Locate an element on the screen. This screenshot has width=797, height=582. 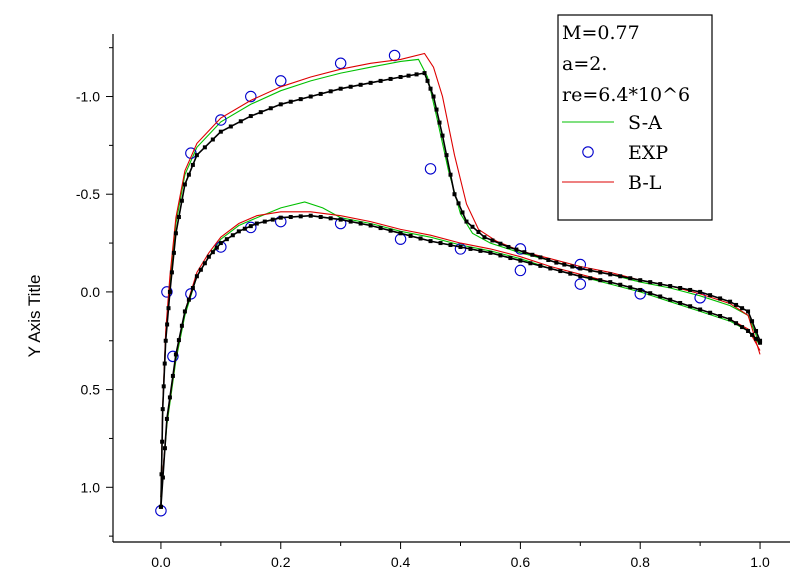
legend: M=0.77 a=2. re=6.4*10^6 S-A EXP B-L is located at coordinates (635, 117).